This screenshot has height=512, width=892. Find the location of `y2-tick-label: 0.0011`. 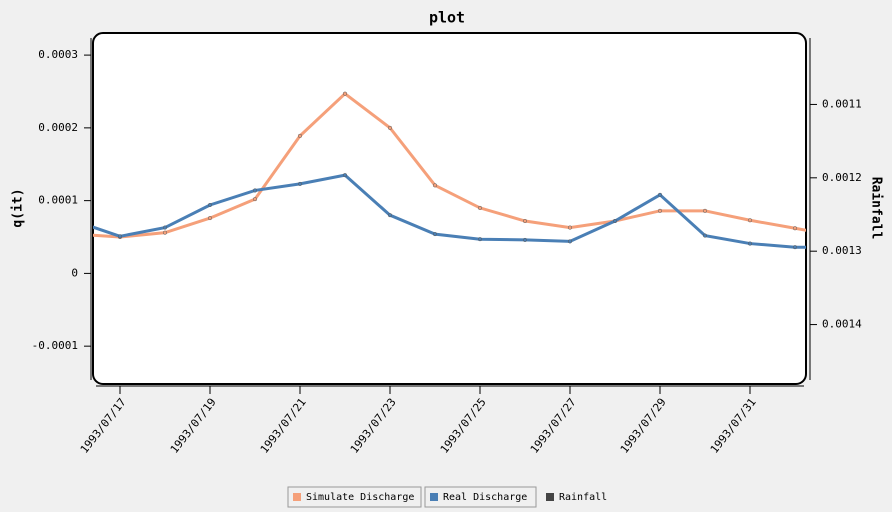

y2-tick-label: 0.0011 is located at coordinates (842, 103).